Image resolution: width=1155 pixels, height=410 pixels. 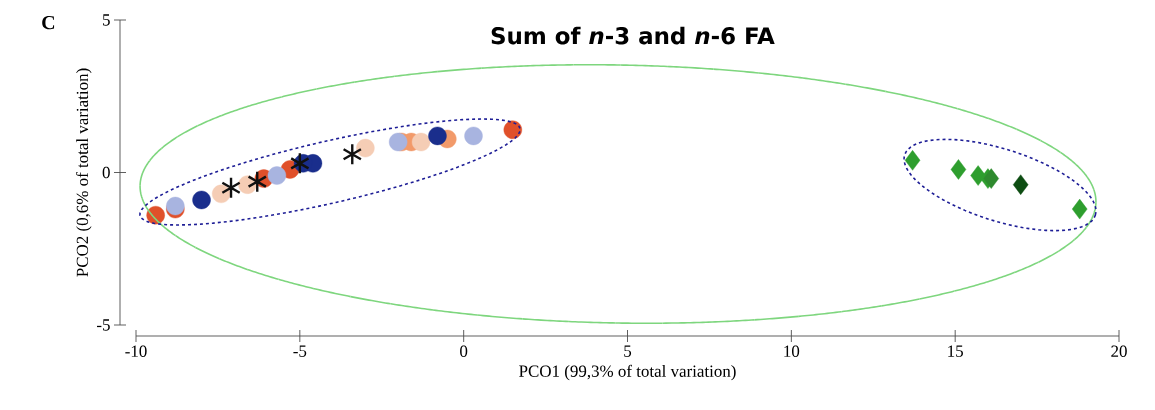 I want to click on x-tick-label: 5, so click(x=628, y=351).